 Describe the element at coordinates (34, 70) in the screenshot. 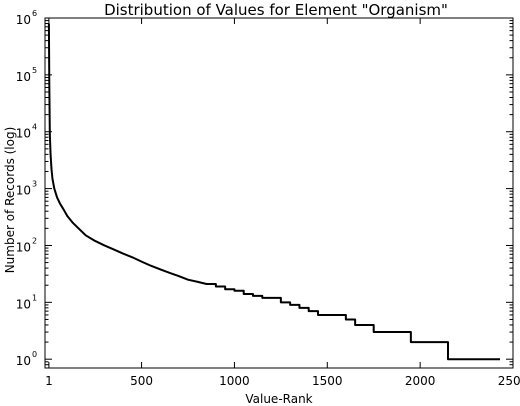

I see `y-tick-exponent: 5` at that location.